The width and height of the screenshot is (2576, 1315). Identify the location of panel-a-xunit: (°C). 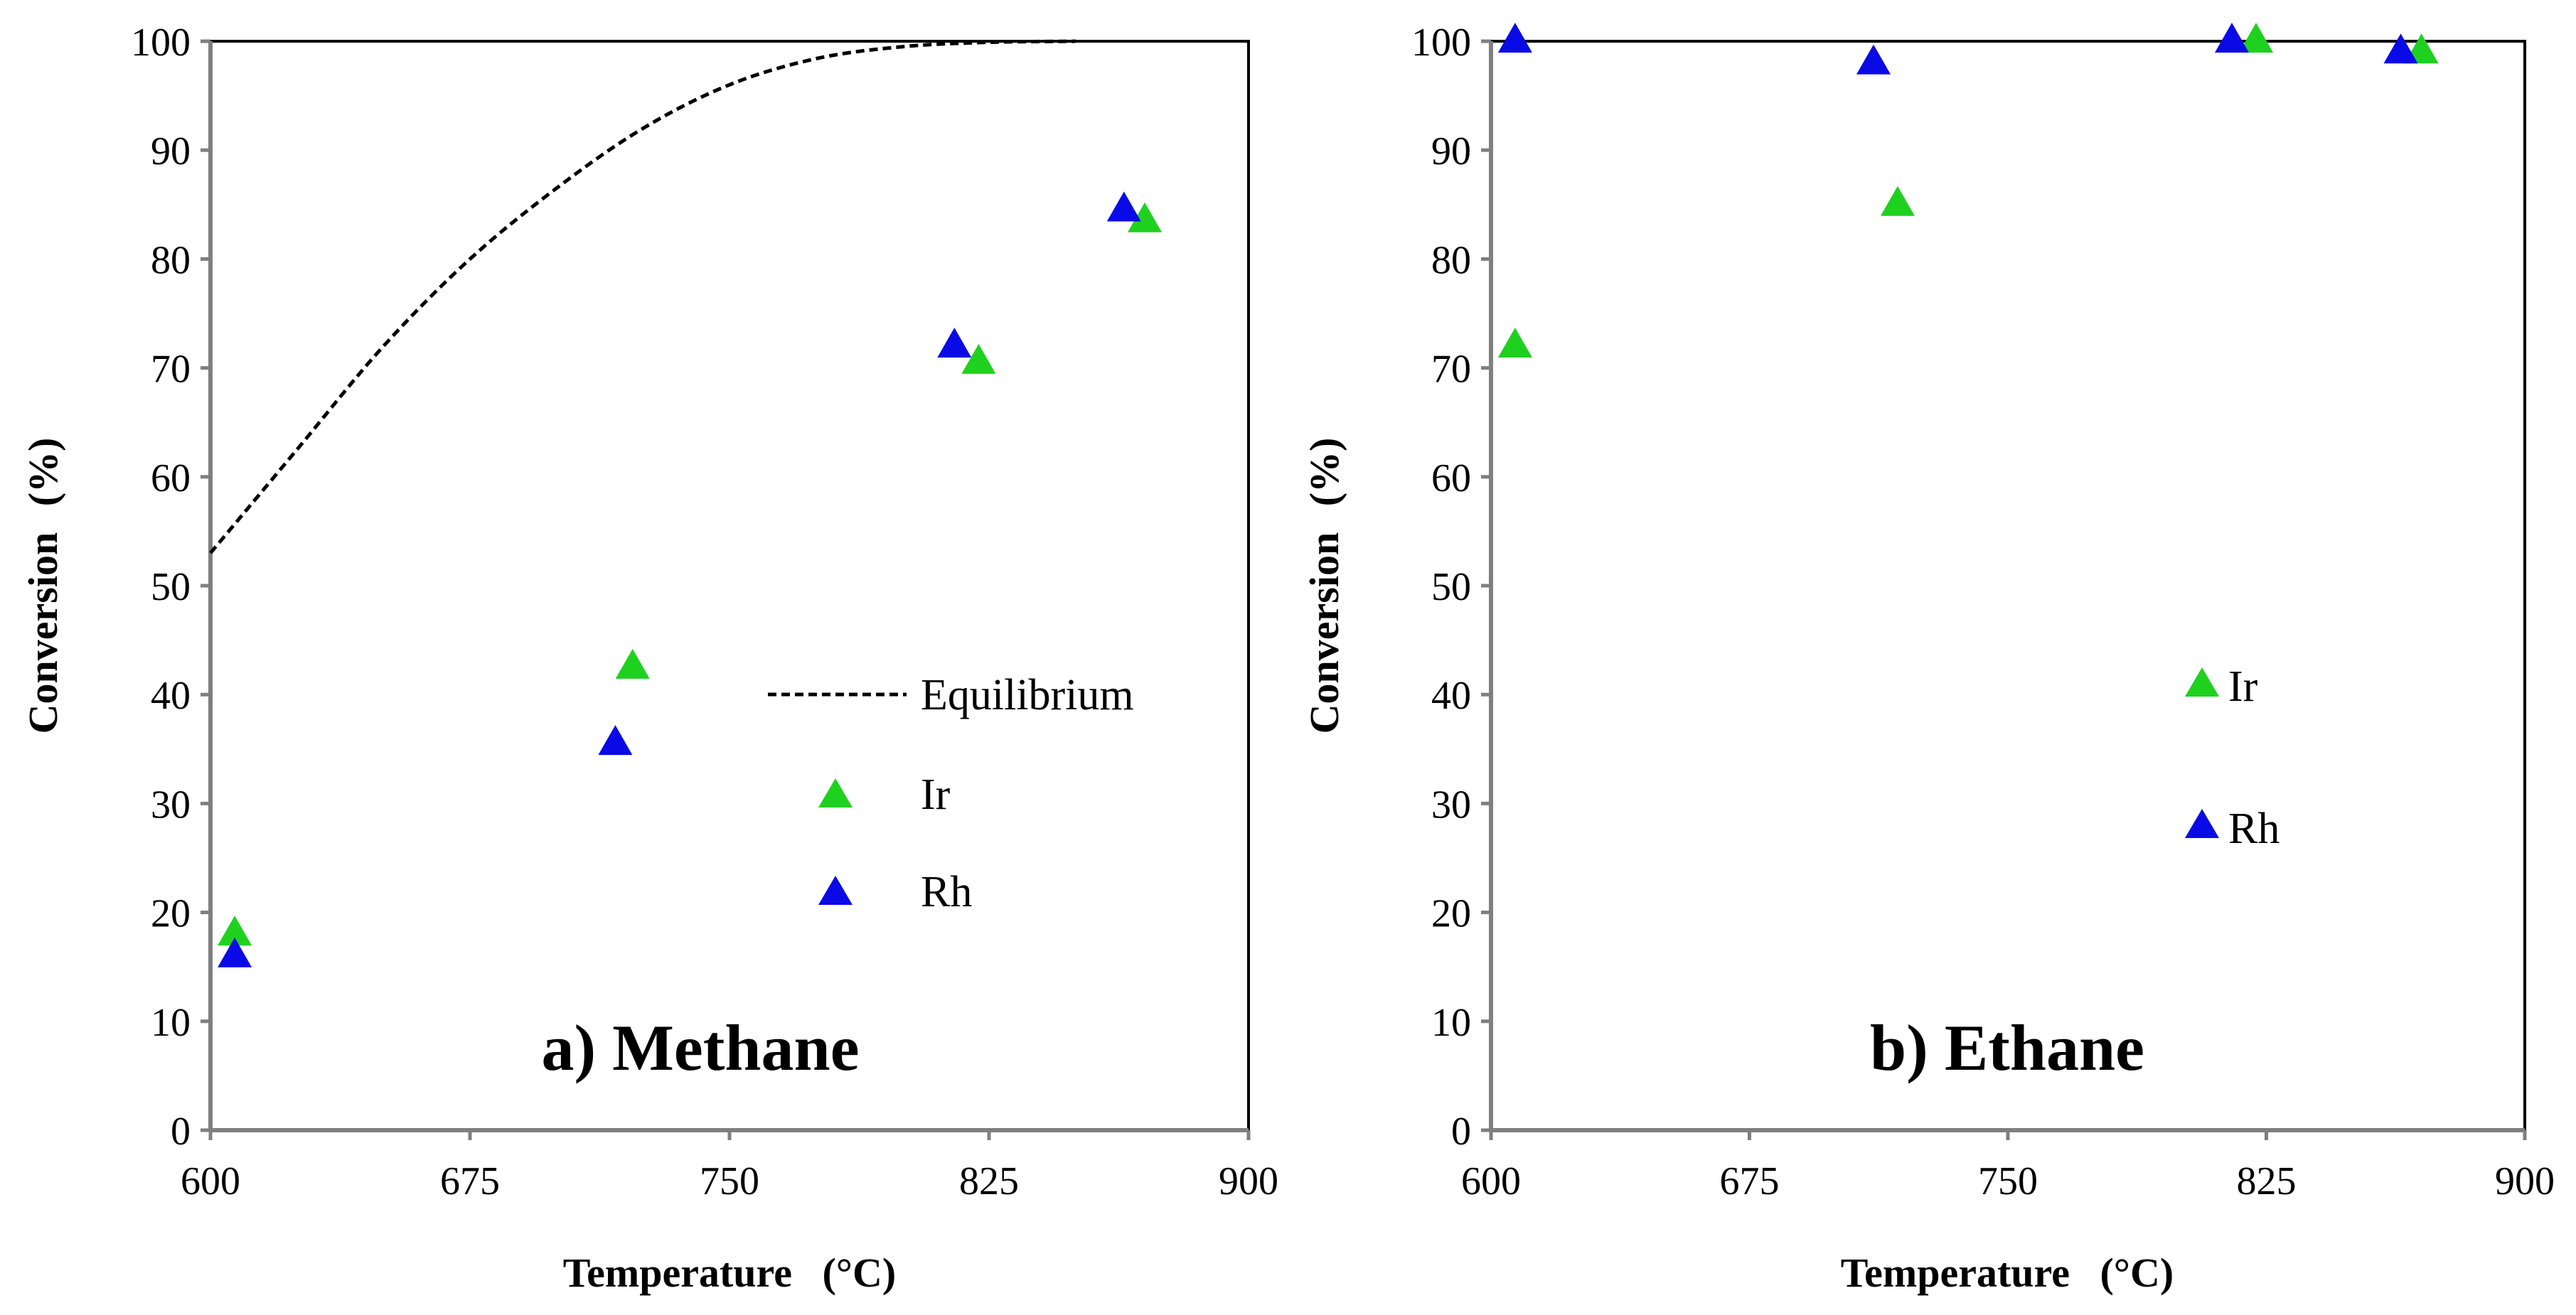
(859, 1273).